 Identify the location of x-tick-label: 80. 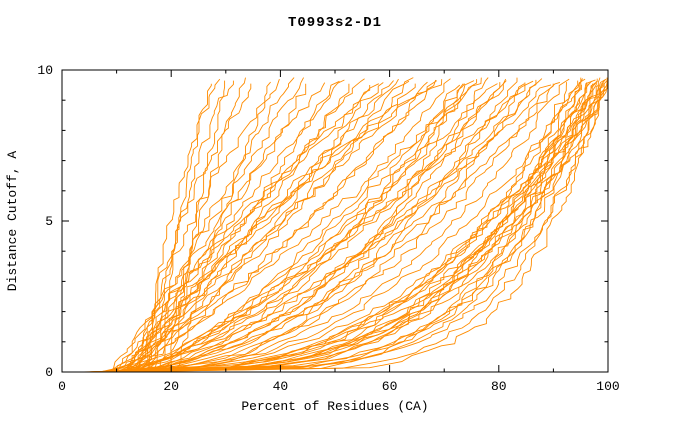
(499, 386).